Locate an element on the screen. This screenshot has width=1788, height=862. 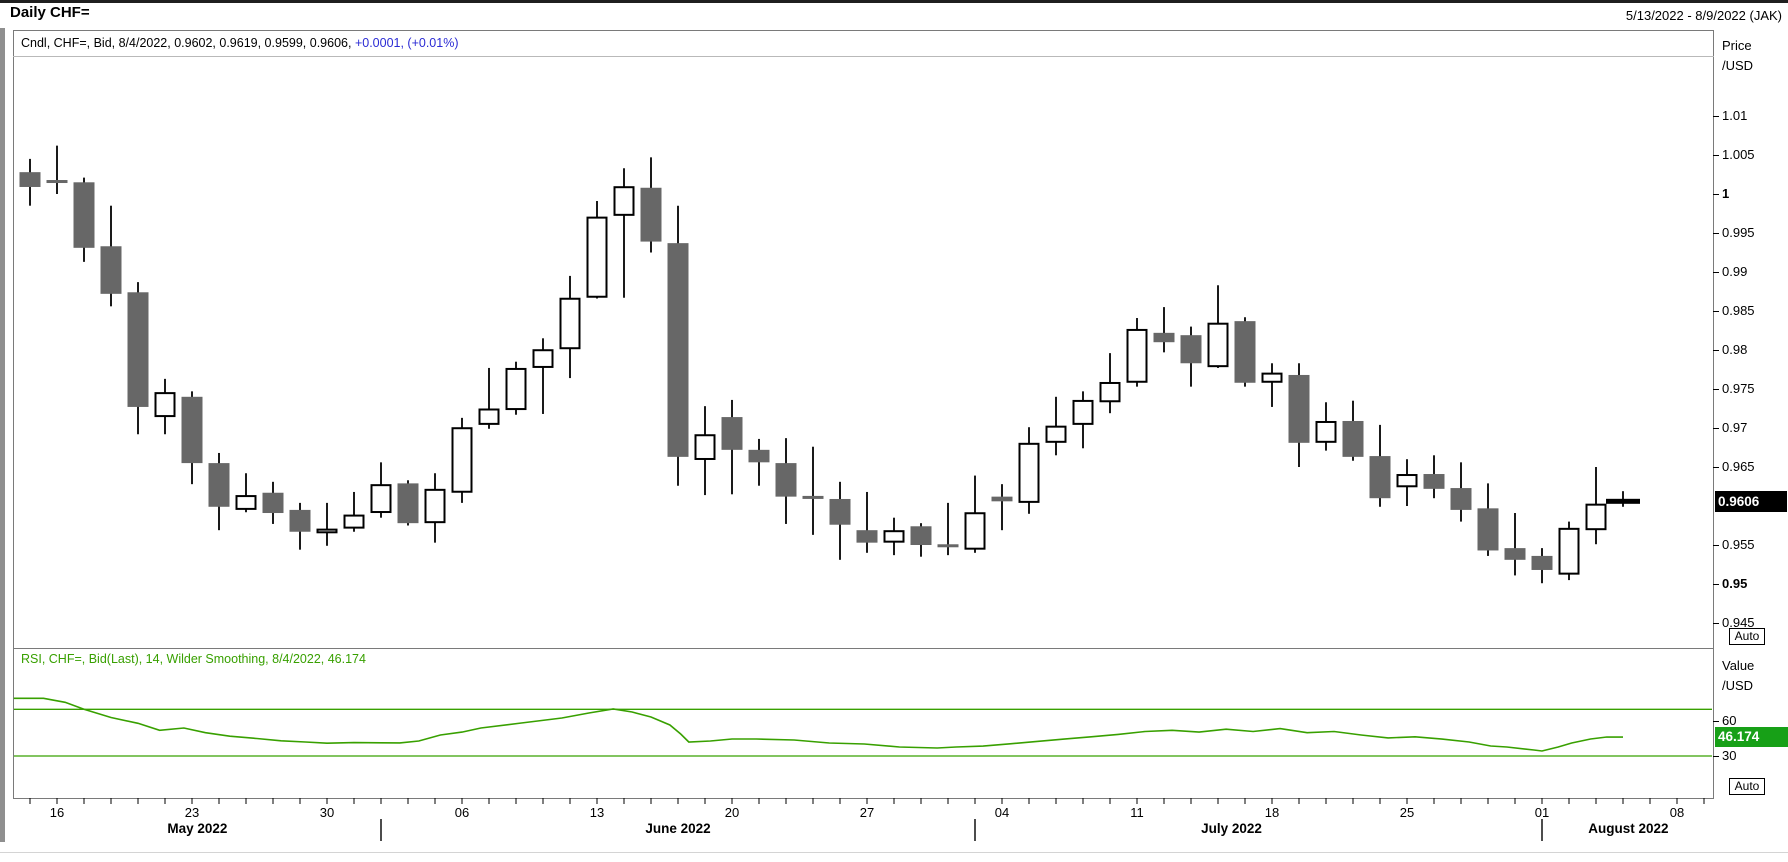
week-tick-label: 06 is located at coordinates (462, 812).